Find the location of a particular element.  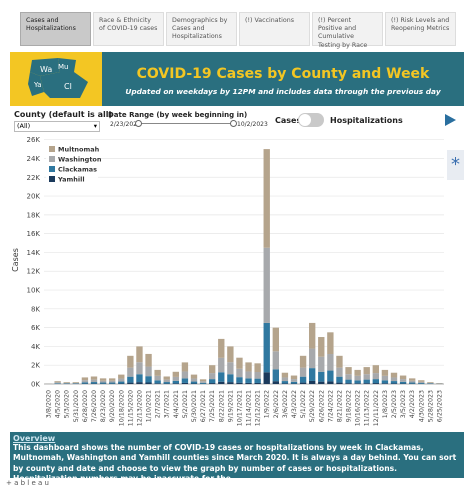

x-tick-label: 3/6/2022 is located at coordinates (285, 404).